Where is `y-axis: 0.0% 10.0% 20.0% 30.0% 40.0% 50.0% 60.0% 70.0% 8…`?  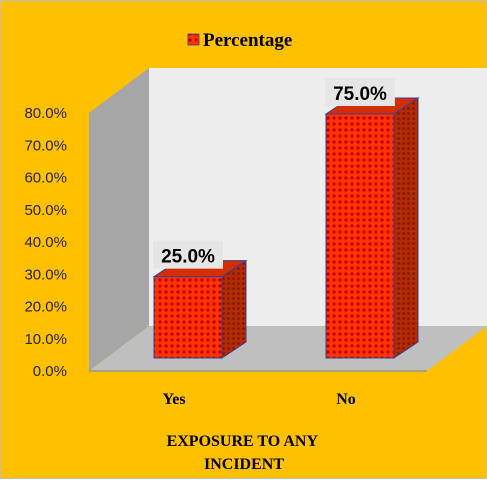
y-axis: 0.0% 10.0% 20.0% 30.0% 40.0% 50.0% 60.0% 70.0% 8… is located at coordinates (45, 242).